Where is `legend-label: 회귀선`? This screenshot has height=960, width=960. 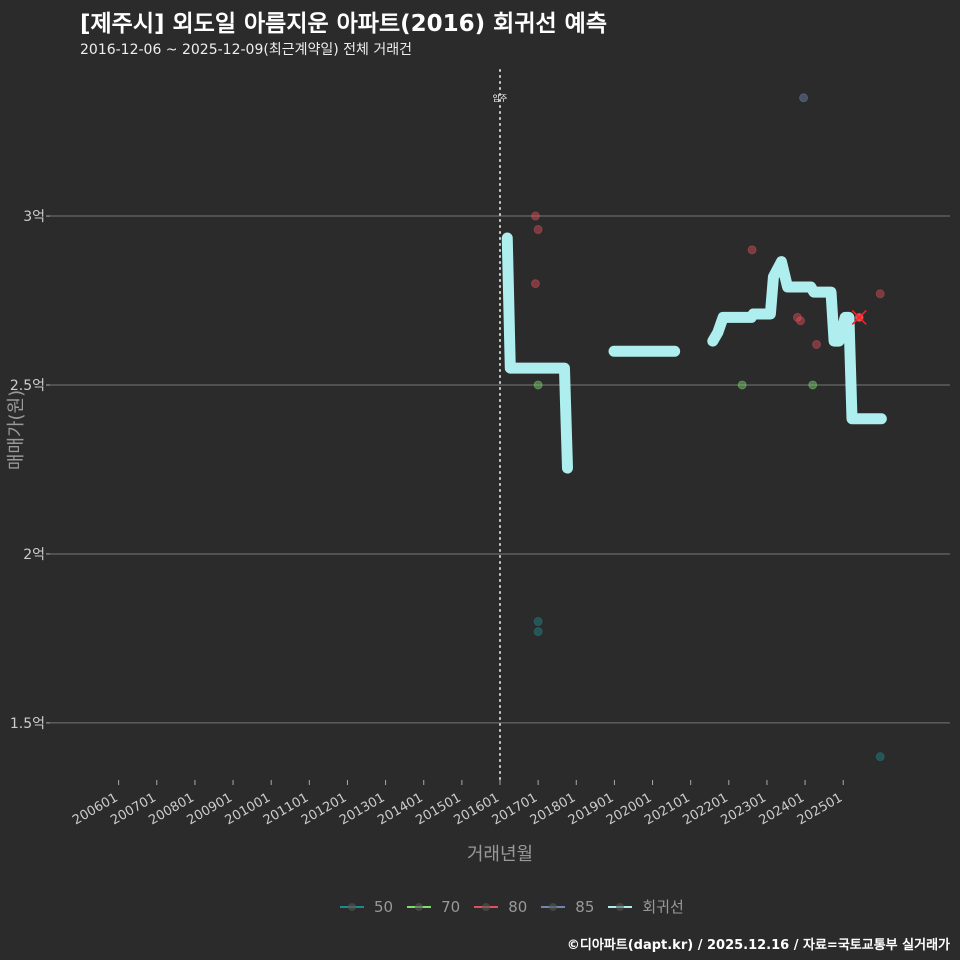
legend-label: 회귀선 is located at coordinates (663, 907).